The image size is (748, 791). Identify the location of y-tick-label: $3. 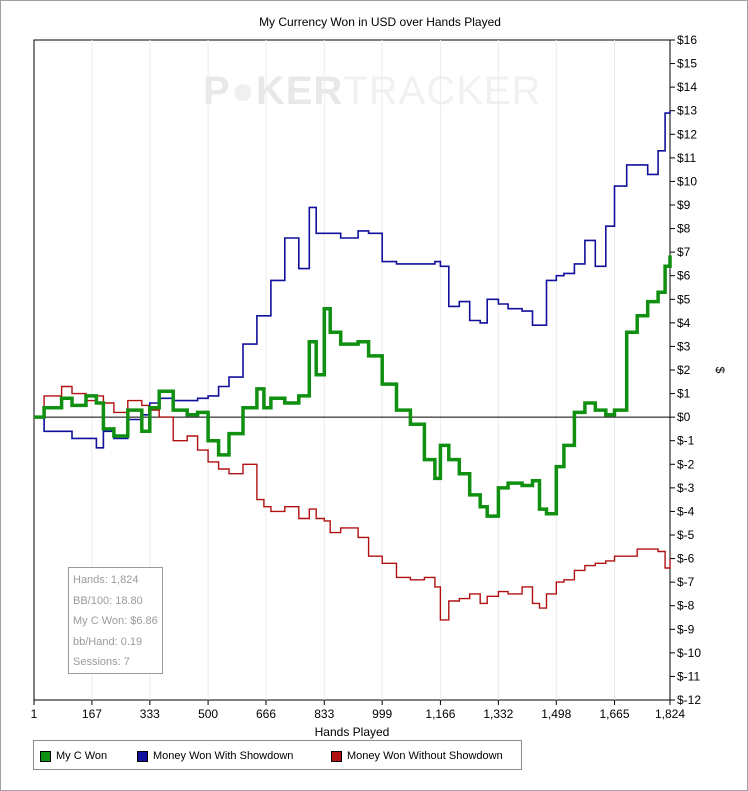
(684, 346).